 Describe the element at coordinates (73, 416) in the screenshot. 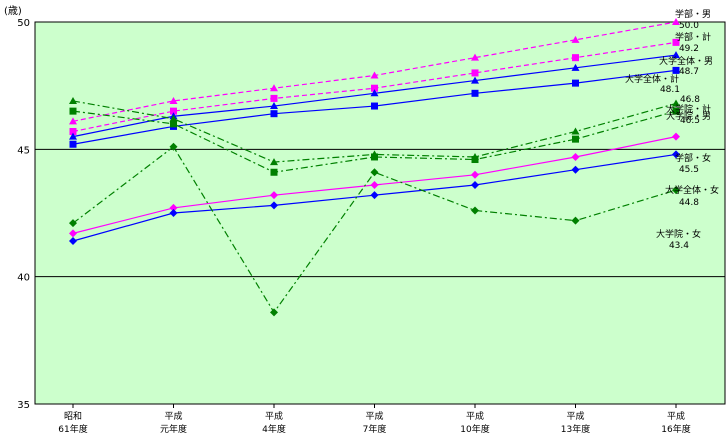

I see `x-tick-label-era: 昭和` at that location.